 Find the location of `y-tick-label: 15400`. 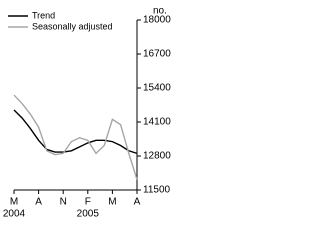

y-tick-label: 15400 is located at coordinates (157, 88).